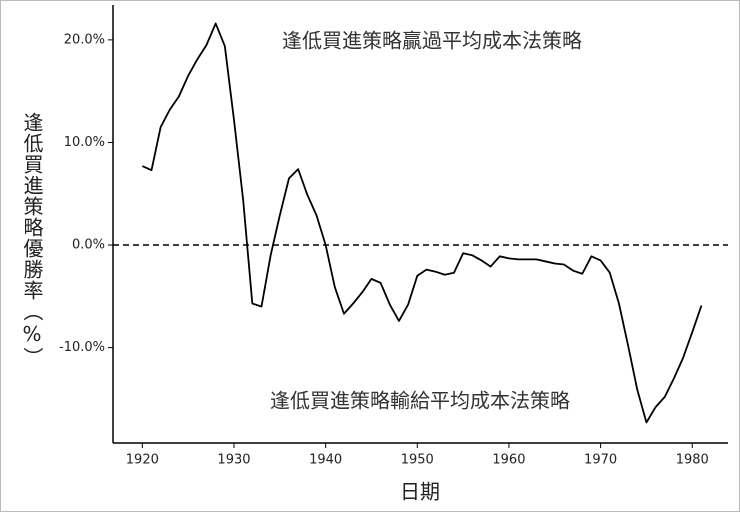  Describe the element at coordinates (142, 460) in the screenshot. I see `x-tick-label: 1920` at that location.